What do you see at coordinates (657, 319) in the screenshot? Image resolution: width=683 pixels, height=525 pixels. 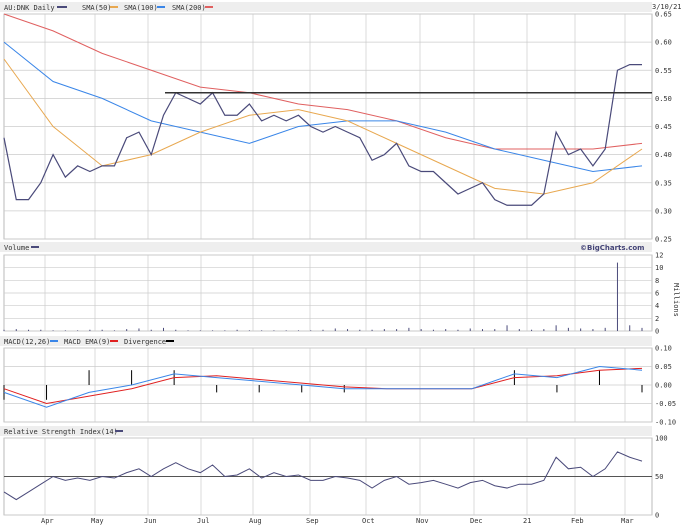 I see `y-tick-label: 2` at bounding box center [657, 319].